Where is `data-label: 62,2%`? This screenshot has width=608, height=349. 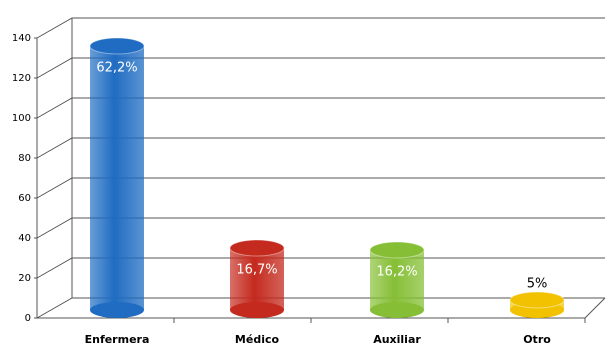
data-label: 62,2% is located at coordinates (116, 68).